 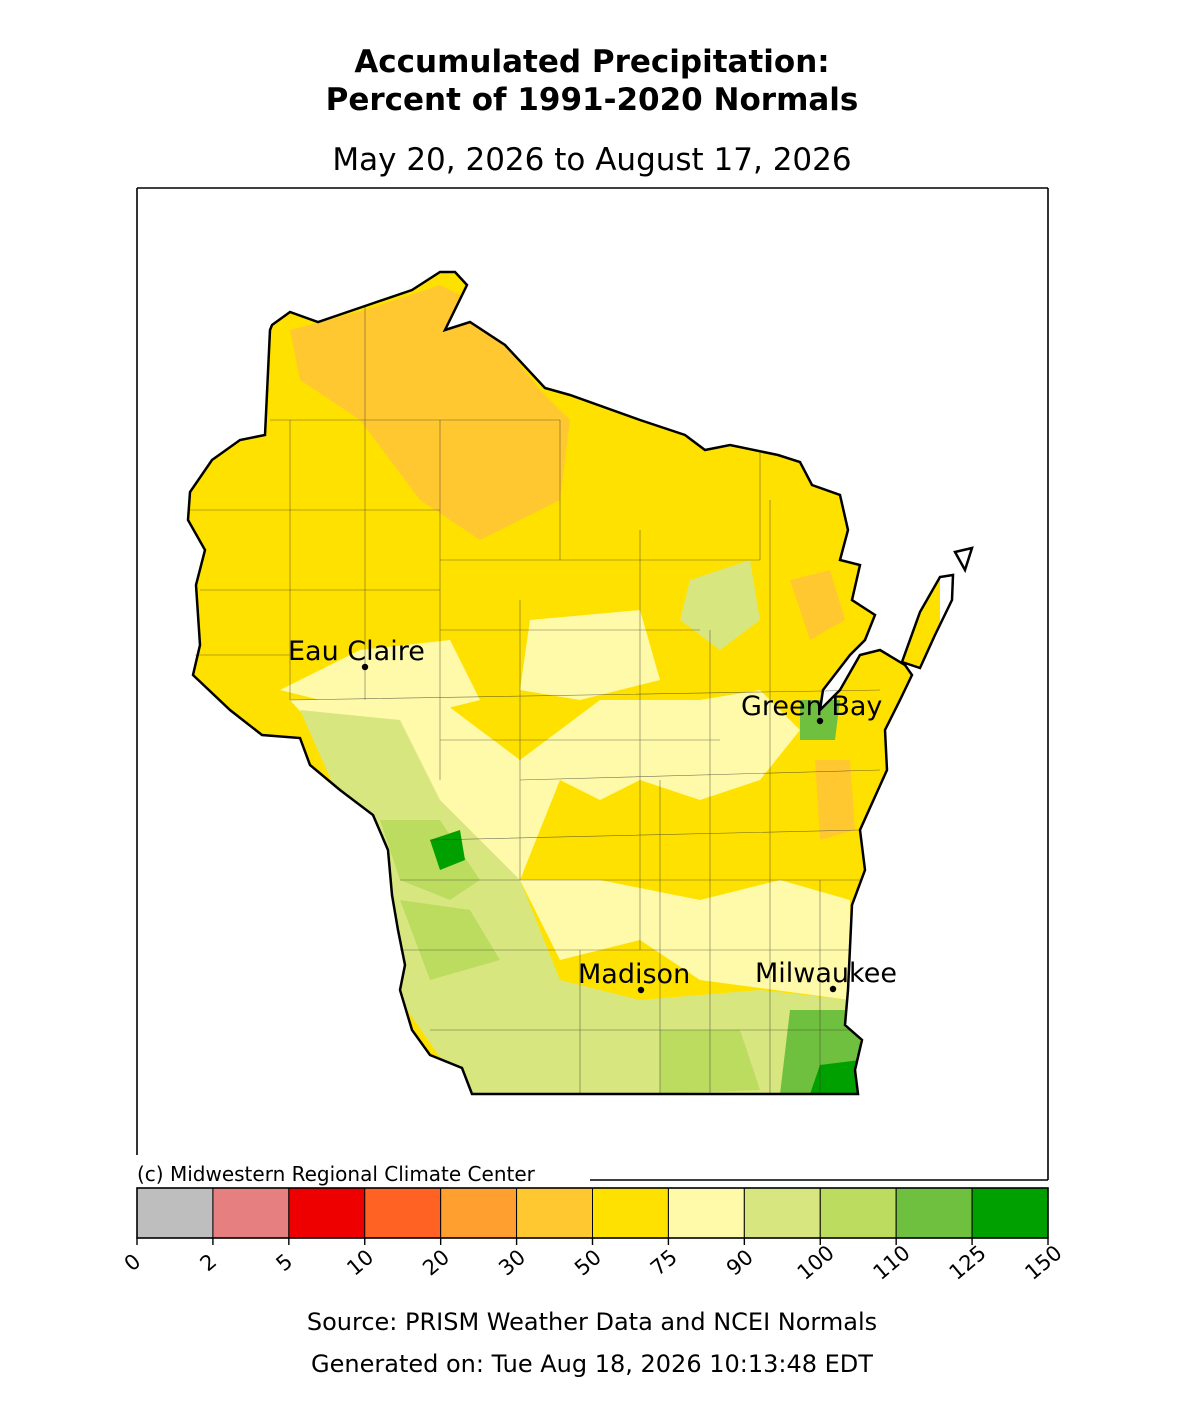 I want to click on colorbar-tick-label: 50, so click(x=588, y=1263).